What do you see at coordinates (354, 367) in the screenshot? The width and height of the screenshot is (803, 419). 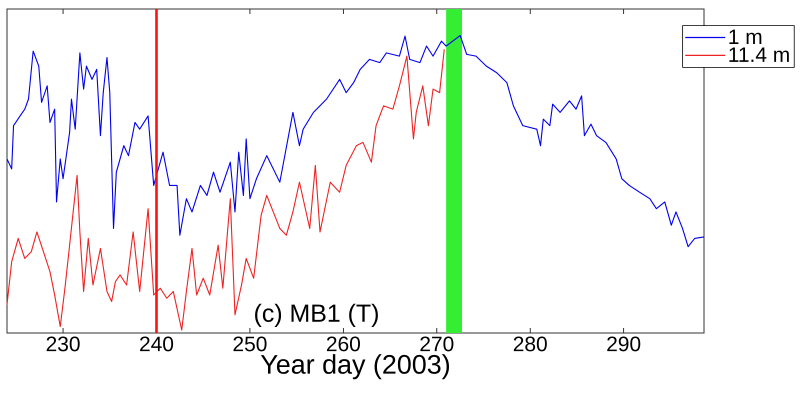 I see `x-axis-title: Year day (2003)` at bounding box center [354, 367].